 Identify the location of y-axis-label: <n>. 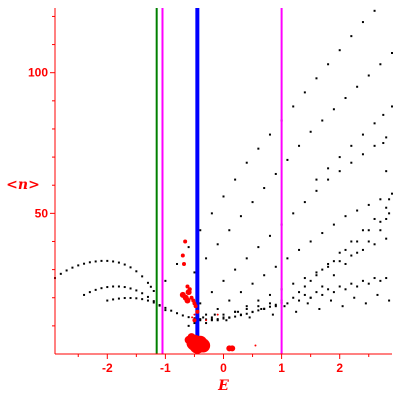
(23, 185).